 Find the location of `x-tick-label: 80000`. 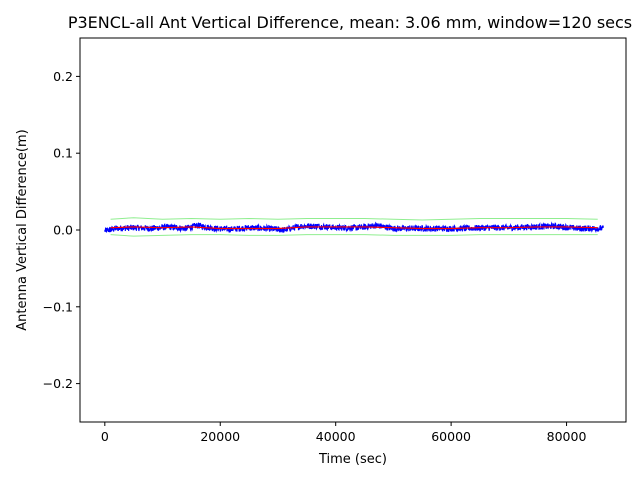

x-tick-label: 80000 is located at coordinates (567, 436).